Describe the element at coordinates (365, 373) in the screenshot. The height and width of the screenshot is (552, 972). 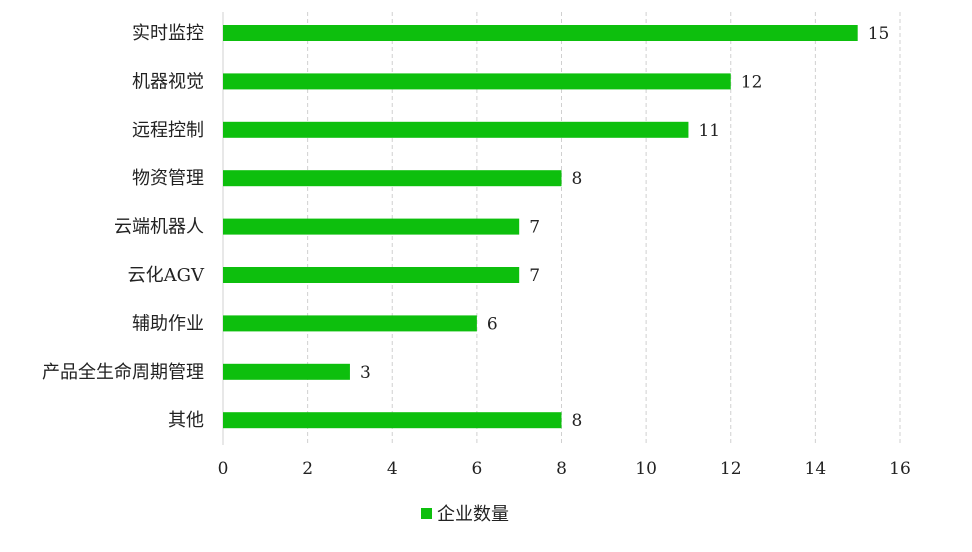
I see `data-label: 3` at that location.